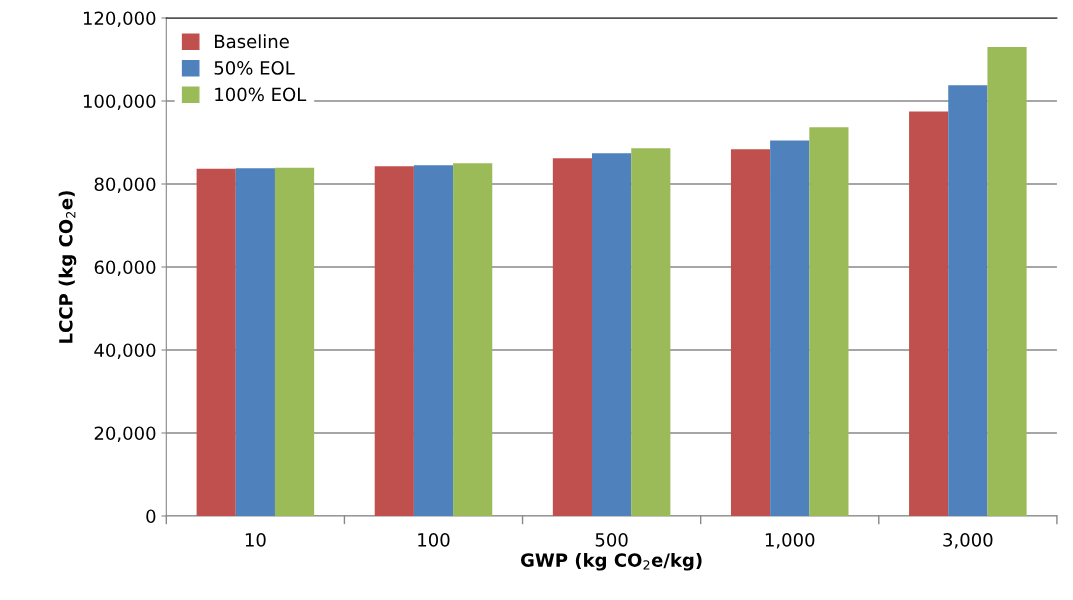 This screenshot has height=600, width=1073. Describe the element at coordinates (611, 561) in the screenshot. I see `x-axis-title: GWP (kg CO$_{2}$e/kg)` at that location.